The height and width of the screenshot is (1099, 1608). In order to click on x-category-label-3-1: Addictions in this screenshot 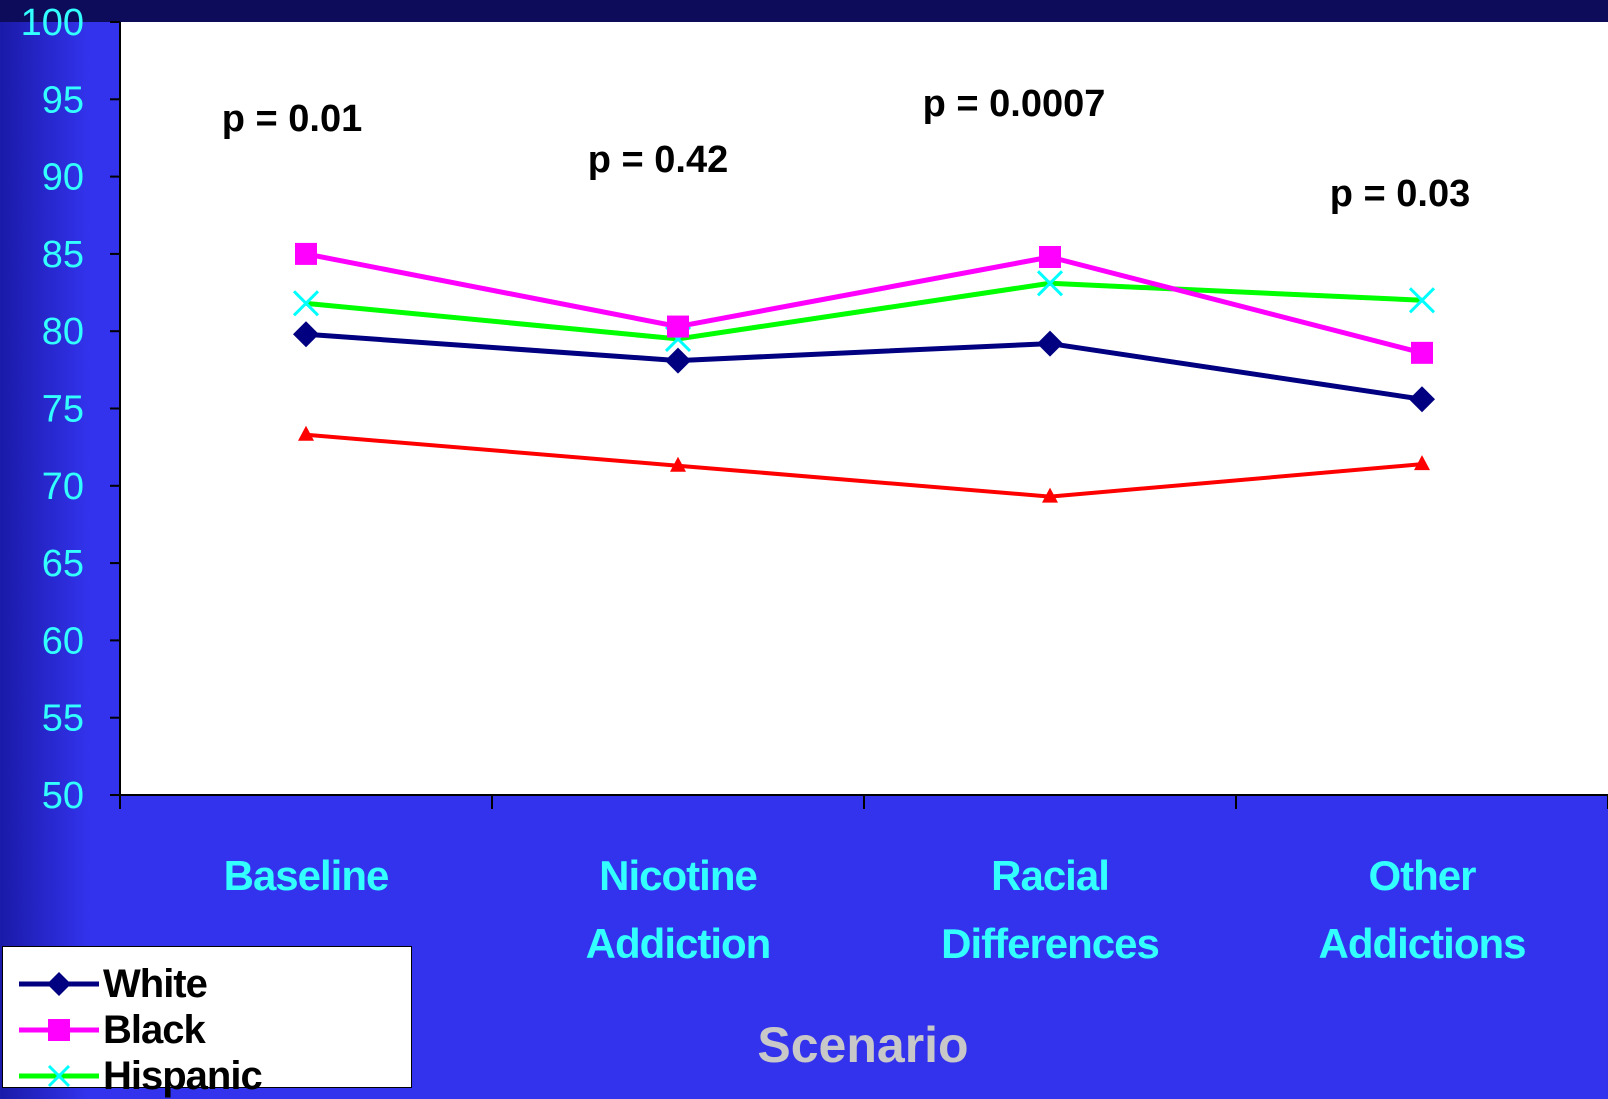, I will do `click(1422, 943)`.